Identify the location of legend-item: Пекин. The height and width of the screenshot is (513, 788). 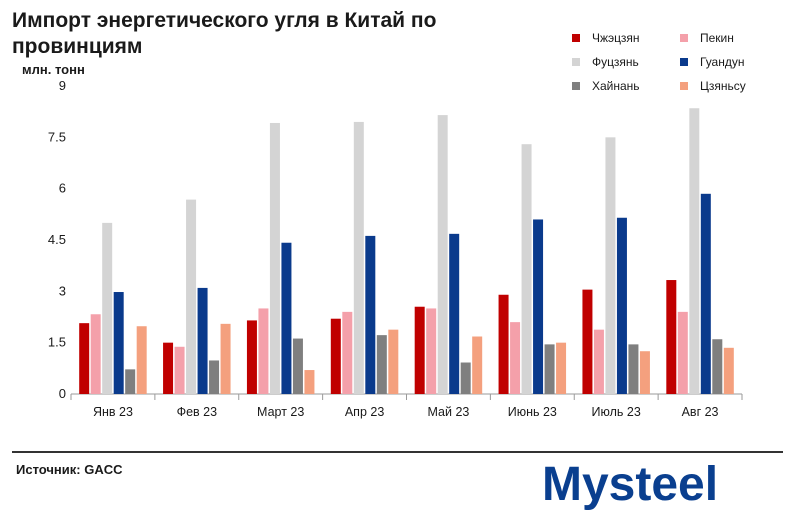
(707, 37).